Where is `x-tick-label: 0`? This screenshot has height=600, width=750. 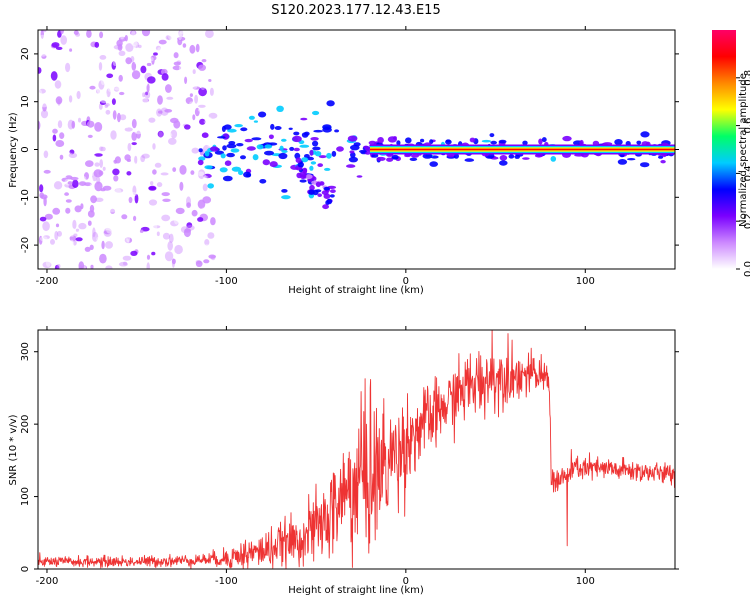 x-tick-label: 0 is located at coordinates (406, 581).